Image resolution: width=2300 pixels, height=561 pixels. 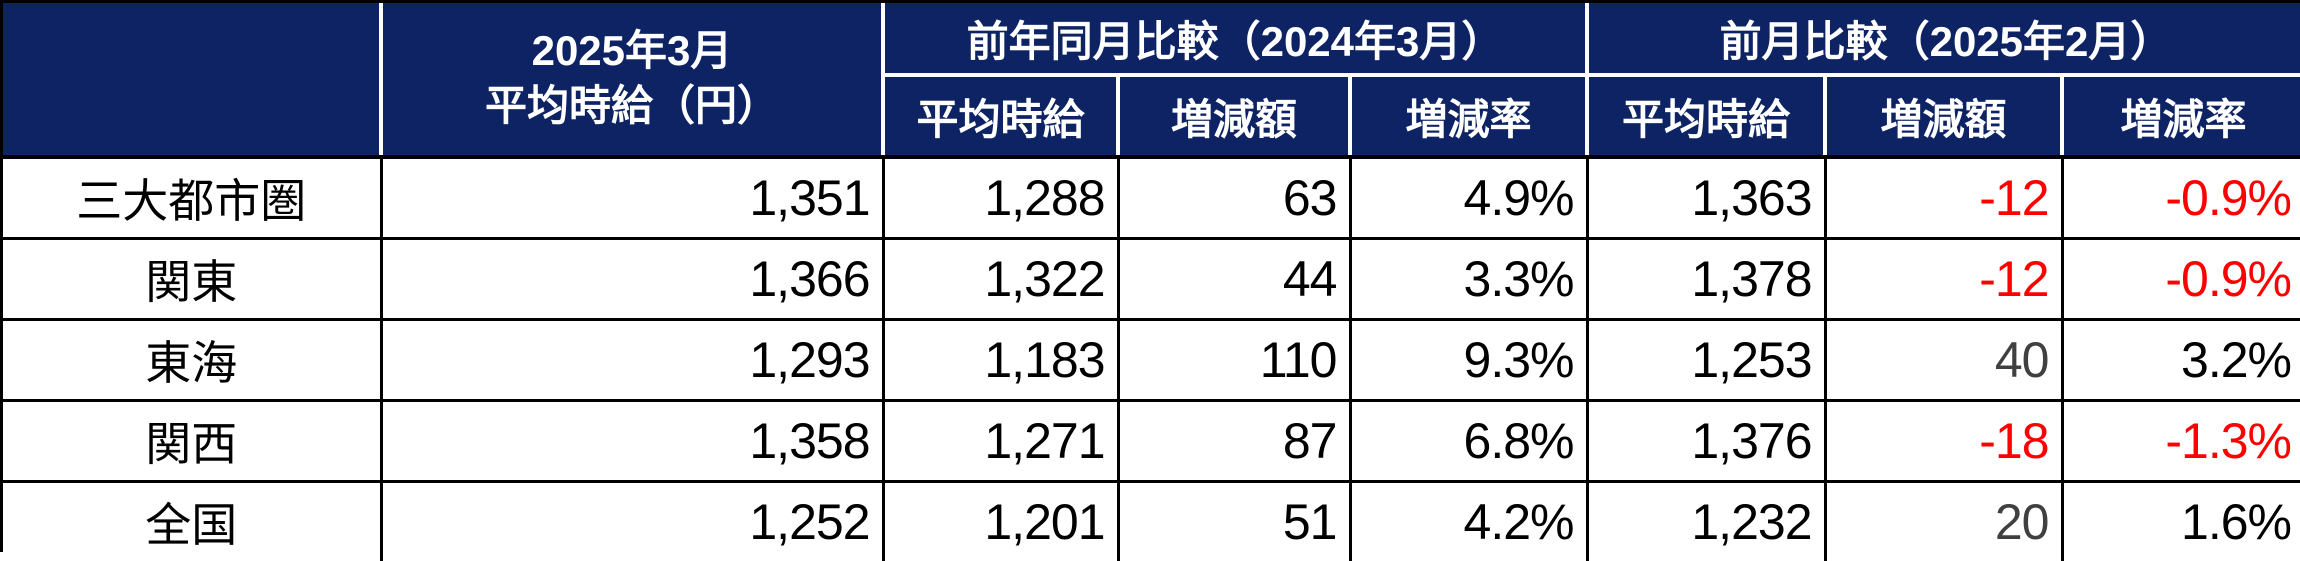 What do you see at coordinates (192, 279) in the screenshot?
I see `region-label: 関東` at bounding box center [192, 279].